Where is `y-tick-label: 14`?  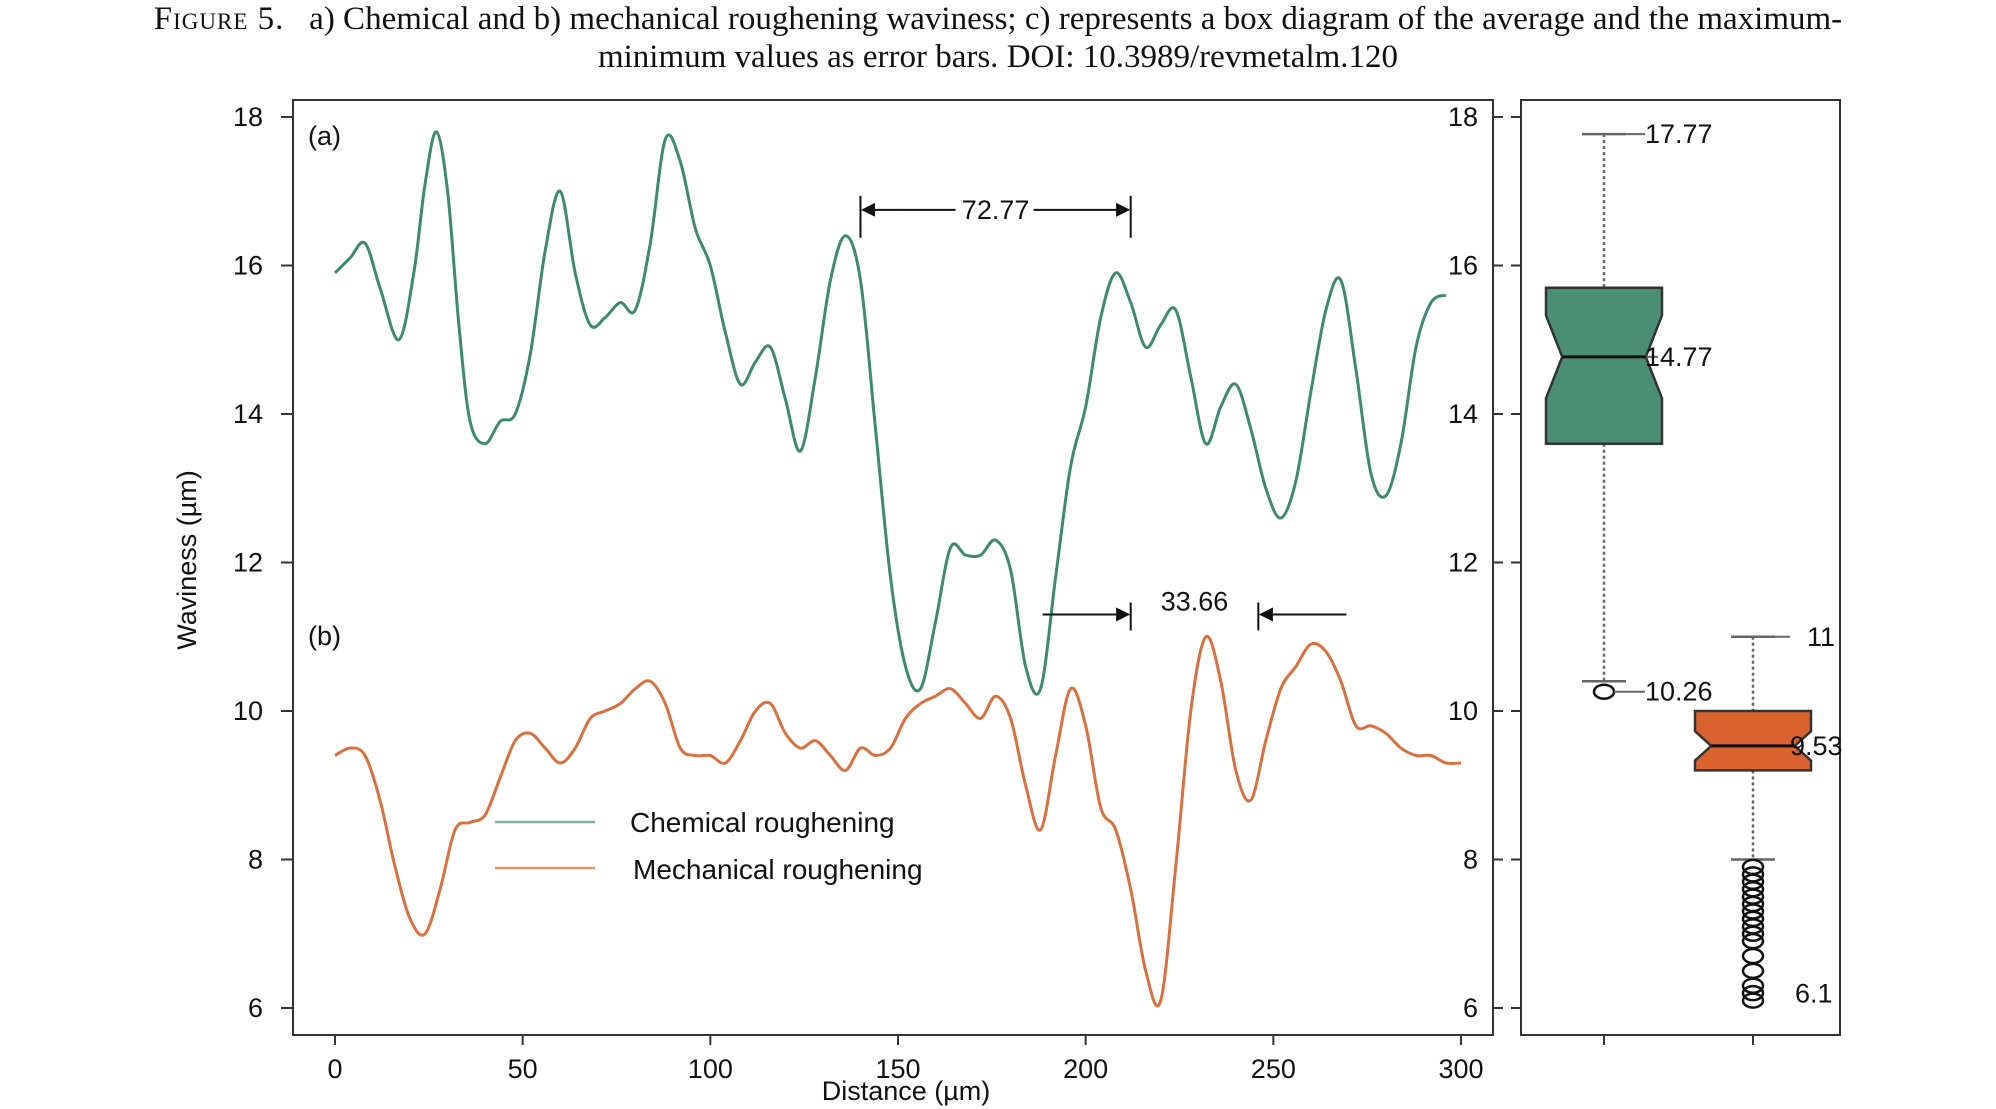
y-tick-label: 14 is located at coordinates (248, 414).